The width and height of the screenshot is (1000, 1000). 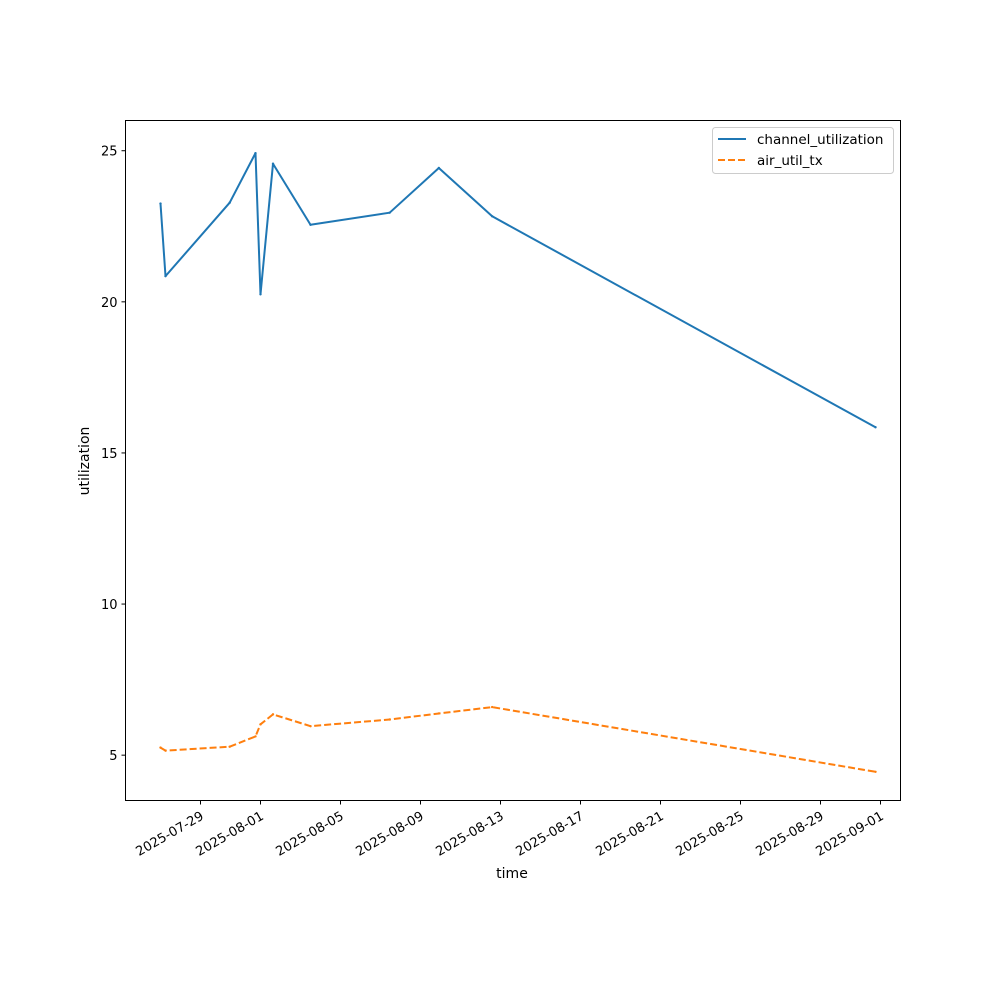 I want to click on y-tick-label: 20, so click(x=109, y=303).